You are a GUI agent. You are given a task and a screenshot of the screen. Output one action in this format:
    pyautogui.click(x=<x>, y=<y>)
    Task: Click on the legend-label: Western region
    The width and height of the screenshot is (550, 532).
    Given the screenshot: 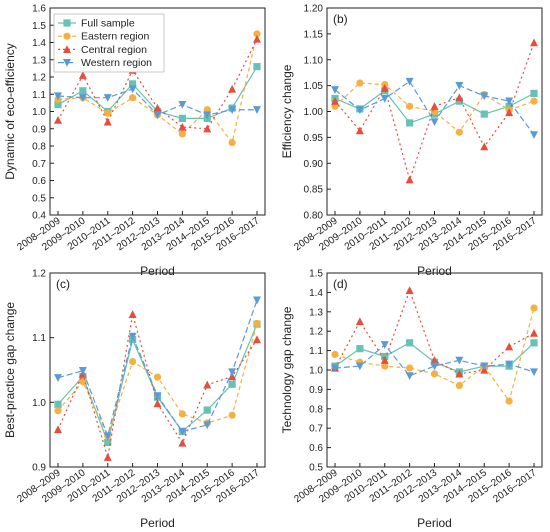 What is the action you would take?
    pyautogui.click(x=116, y=63)
    